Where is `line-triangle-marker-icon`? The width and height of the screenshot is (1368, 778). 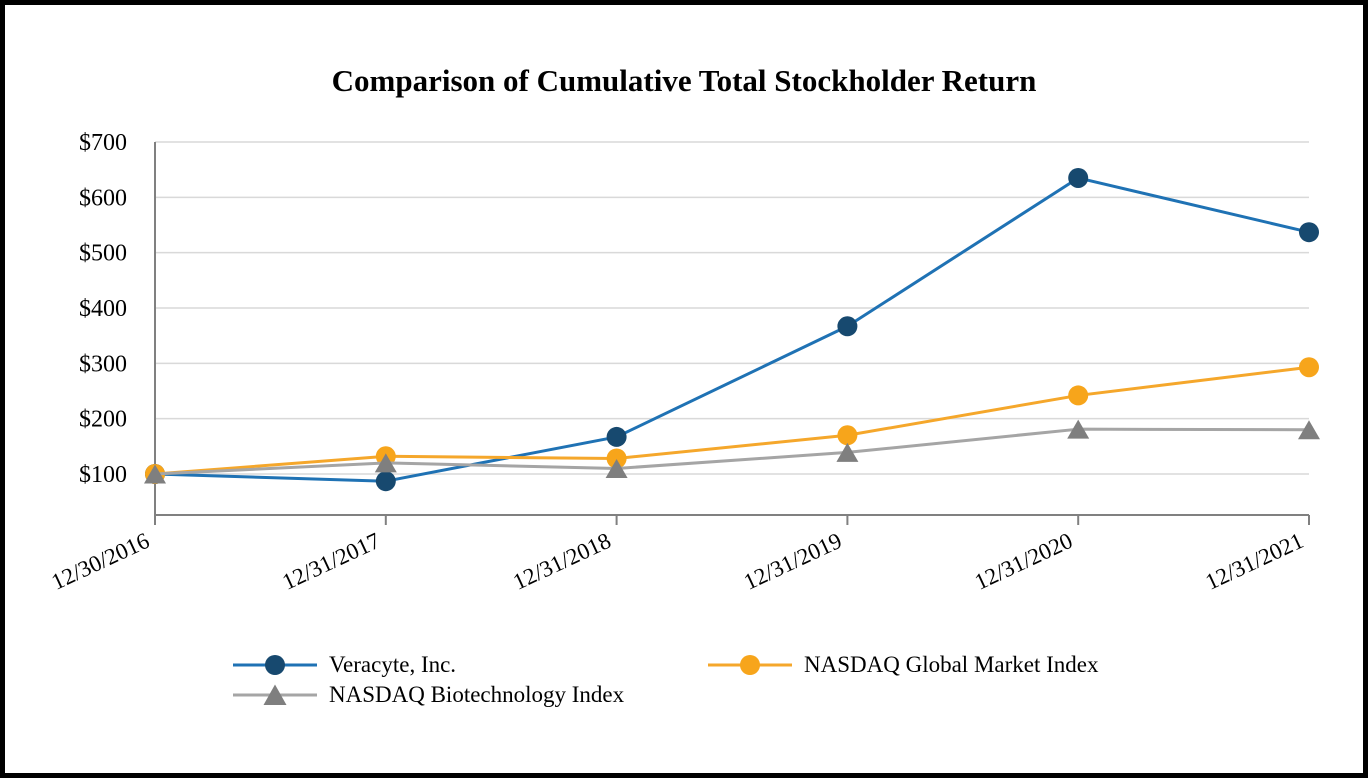
line-triangle-marker-icon is located at coordinates (275, 694).